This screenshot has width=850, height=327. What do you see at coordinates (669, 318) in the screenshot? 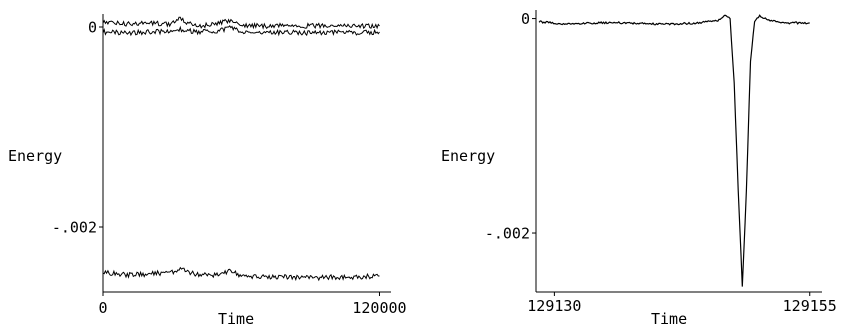
I see `chart-2-xlabel: Time` at bounding box center [669, 318].